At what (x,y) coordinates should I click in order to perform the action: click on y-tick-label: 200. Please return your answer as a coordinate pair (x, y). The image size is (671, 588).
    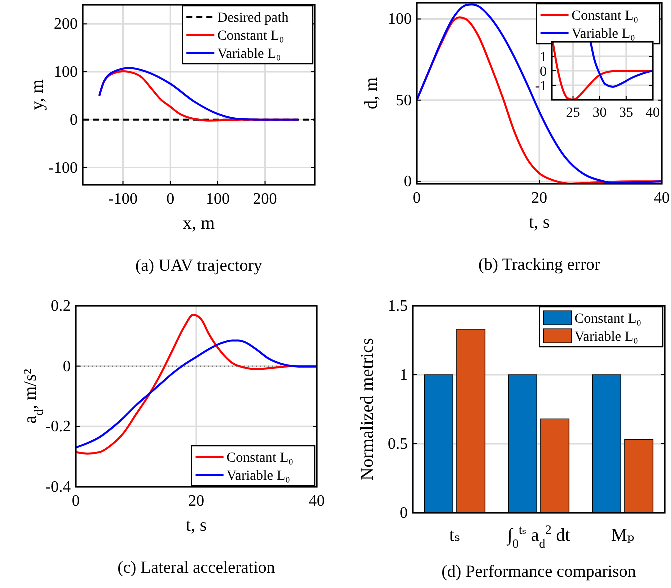
    Looking at the image, I should click on (66, 25).